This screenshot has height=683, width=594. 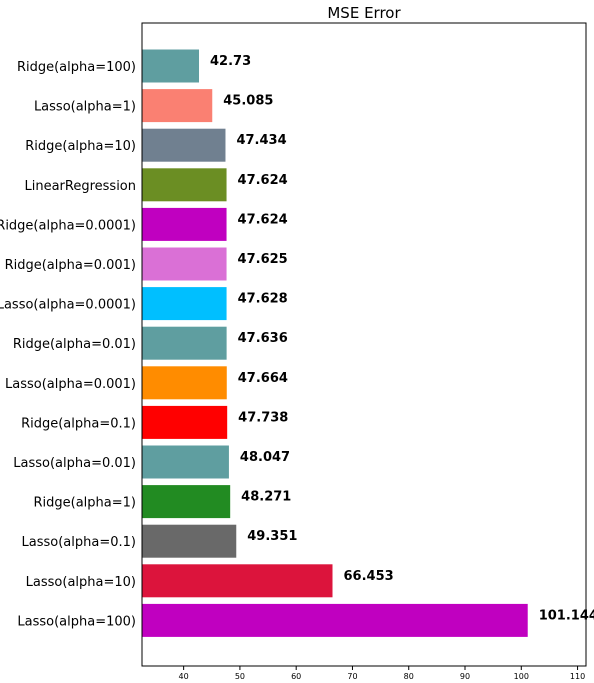 What do you see at coordinates (566, 615) in the screenshot?
I see `value-label-lasso-alpha-100: 101.144` at bounding box center [566, 615].